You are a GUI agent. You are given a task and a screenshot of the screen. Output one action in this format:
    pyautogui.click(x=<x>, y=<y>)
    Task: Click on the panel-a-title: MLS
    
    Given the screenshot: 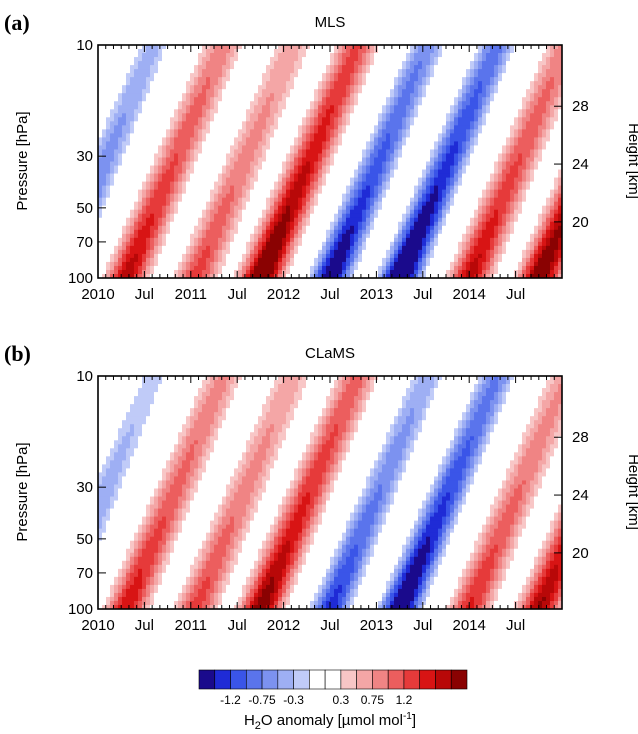 What is the action you would take?
    pyautogui.click(x=330, y=22)
    